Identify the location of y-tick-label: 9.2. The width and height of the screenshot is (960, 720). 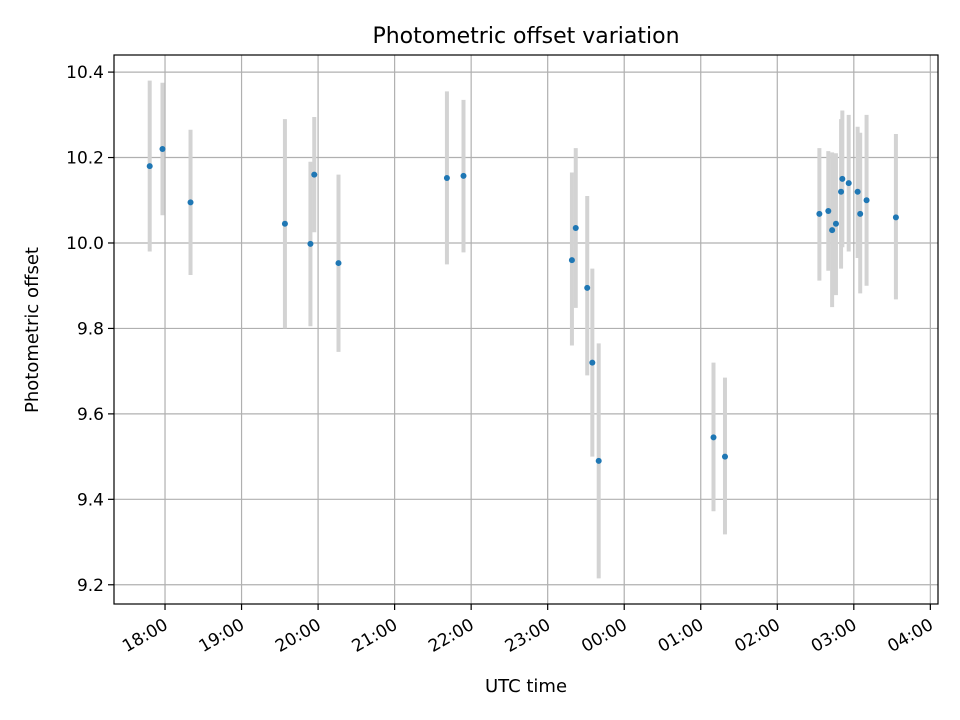
(90, 586).